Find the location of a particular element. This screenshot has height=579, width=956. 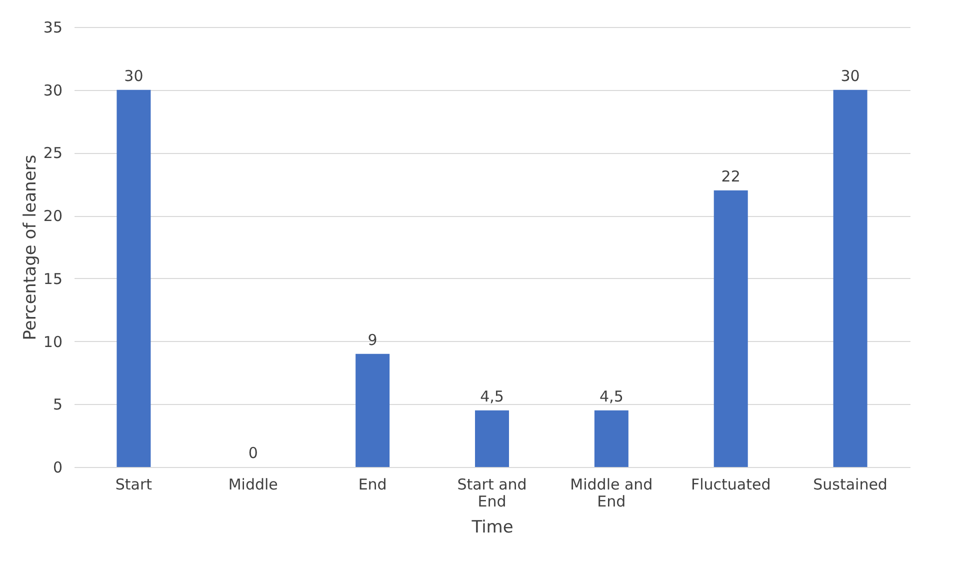

y-tick-label: 15 is located at coordinates (52, 279).